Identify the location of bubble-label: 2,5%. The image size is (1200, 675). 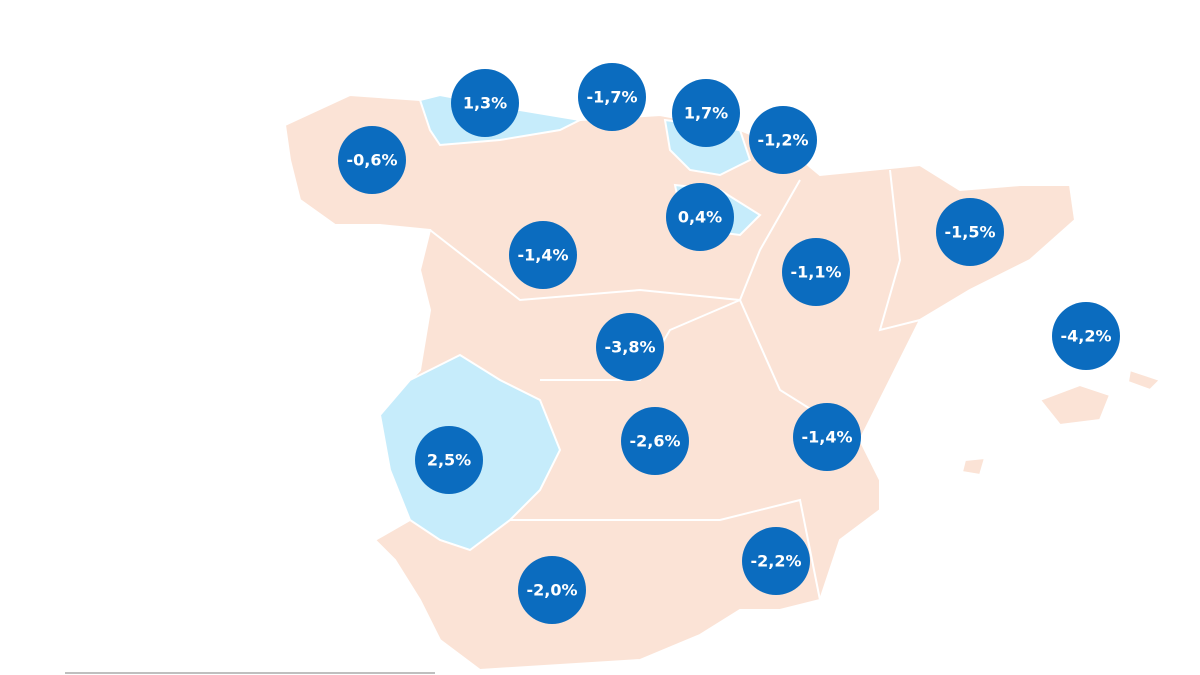
(449, 460).